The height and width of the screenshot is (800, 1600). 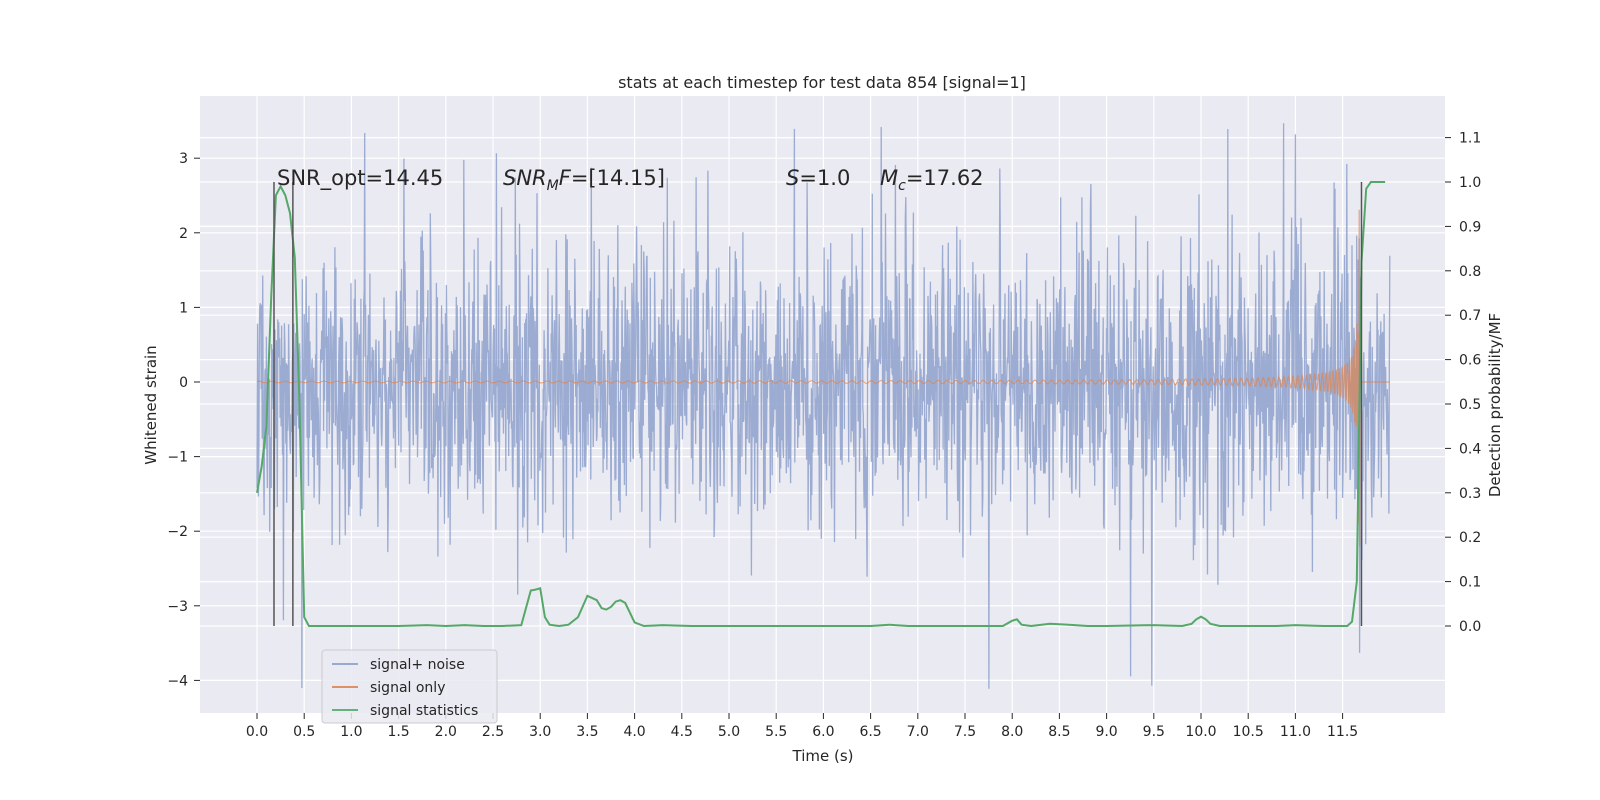 I want to click on y2-tick-label: 0.6, so click(x=1470, y=361).